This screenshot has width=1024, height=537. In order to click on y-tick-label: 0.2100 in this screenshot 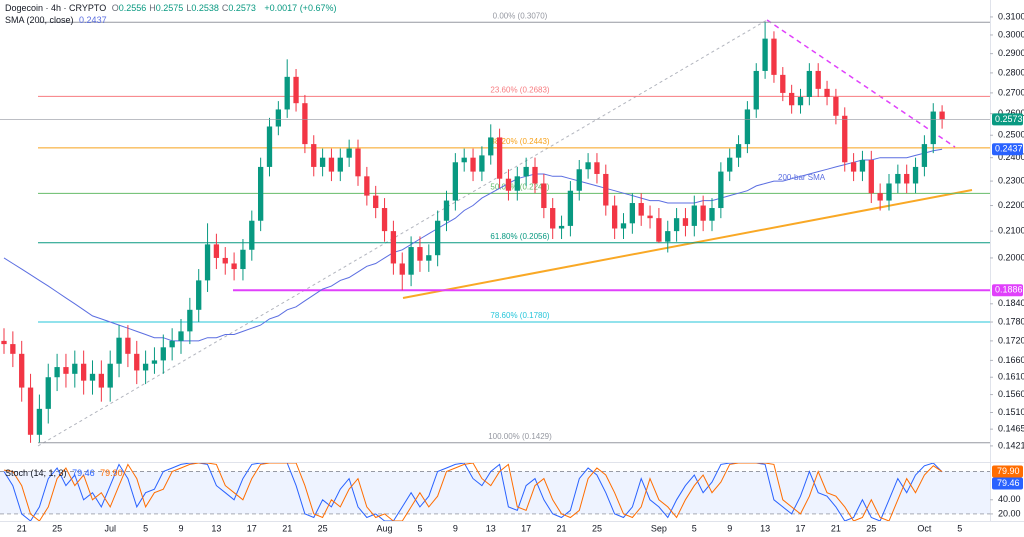, I will do `click(1011, 230)`.